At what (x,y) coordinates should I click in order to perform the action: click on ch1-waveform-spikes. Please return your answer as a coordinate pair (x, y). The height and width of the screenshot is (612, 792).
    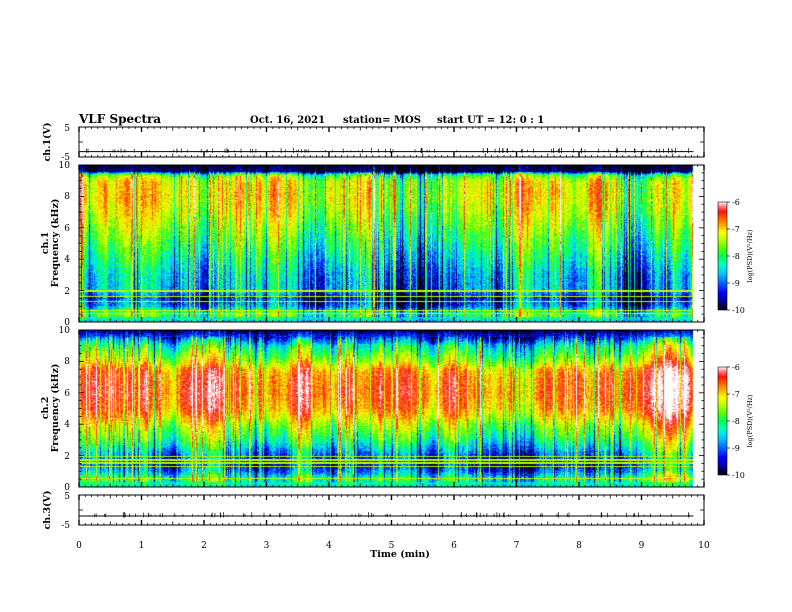
    Looking at the image, I should click on (387, 150).